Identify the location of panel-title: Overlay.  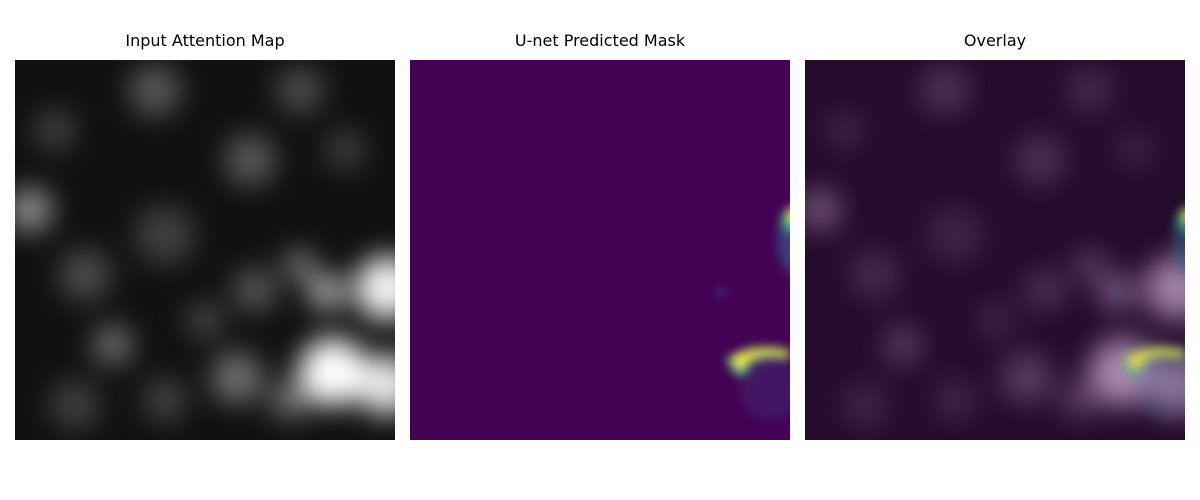
(995, 40).